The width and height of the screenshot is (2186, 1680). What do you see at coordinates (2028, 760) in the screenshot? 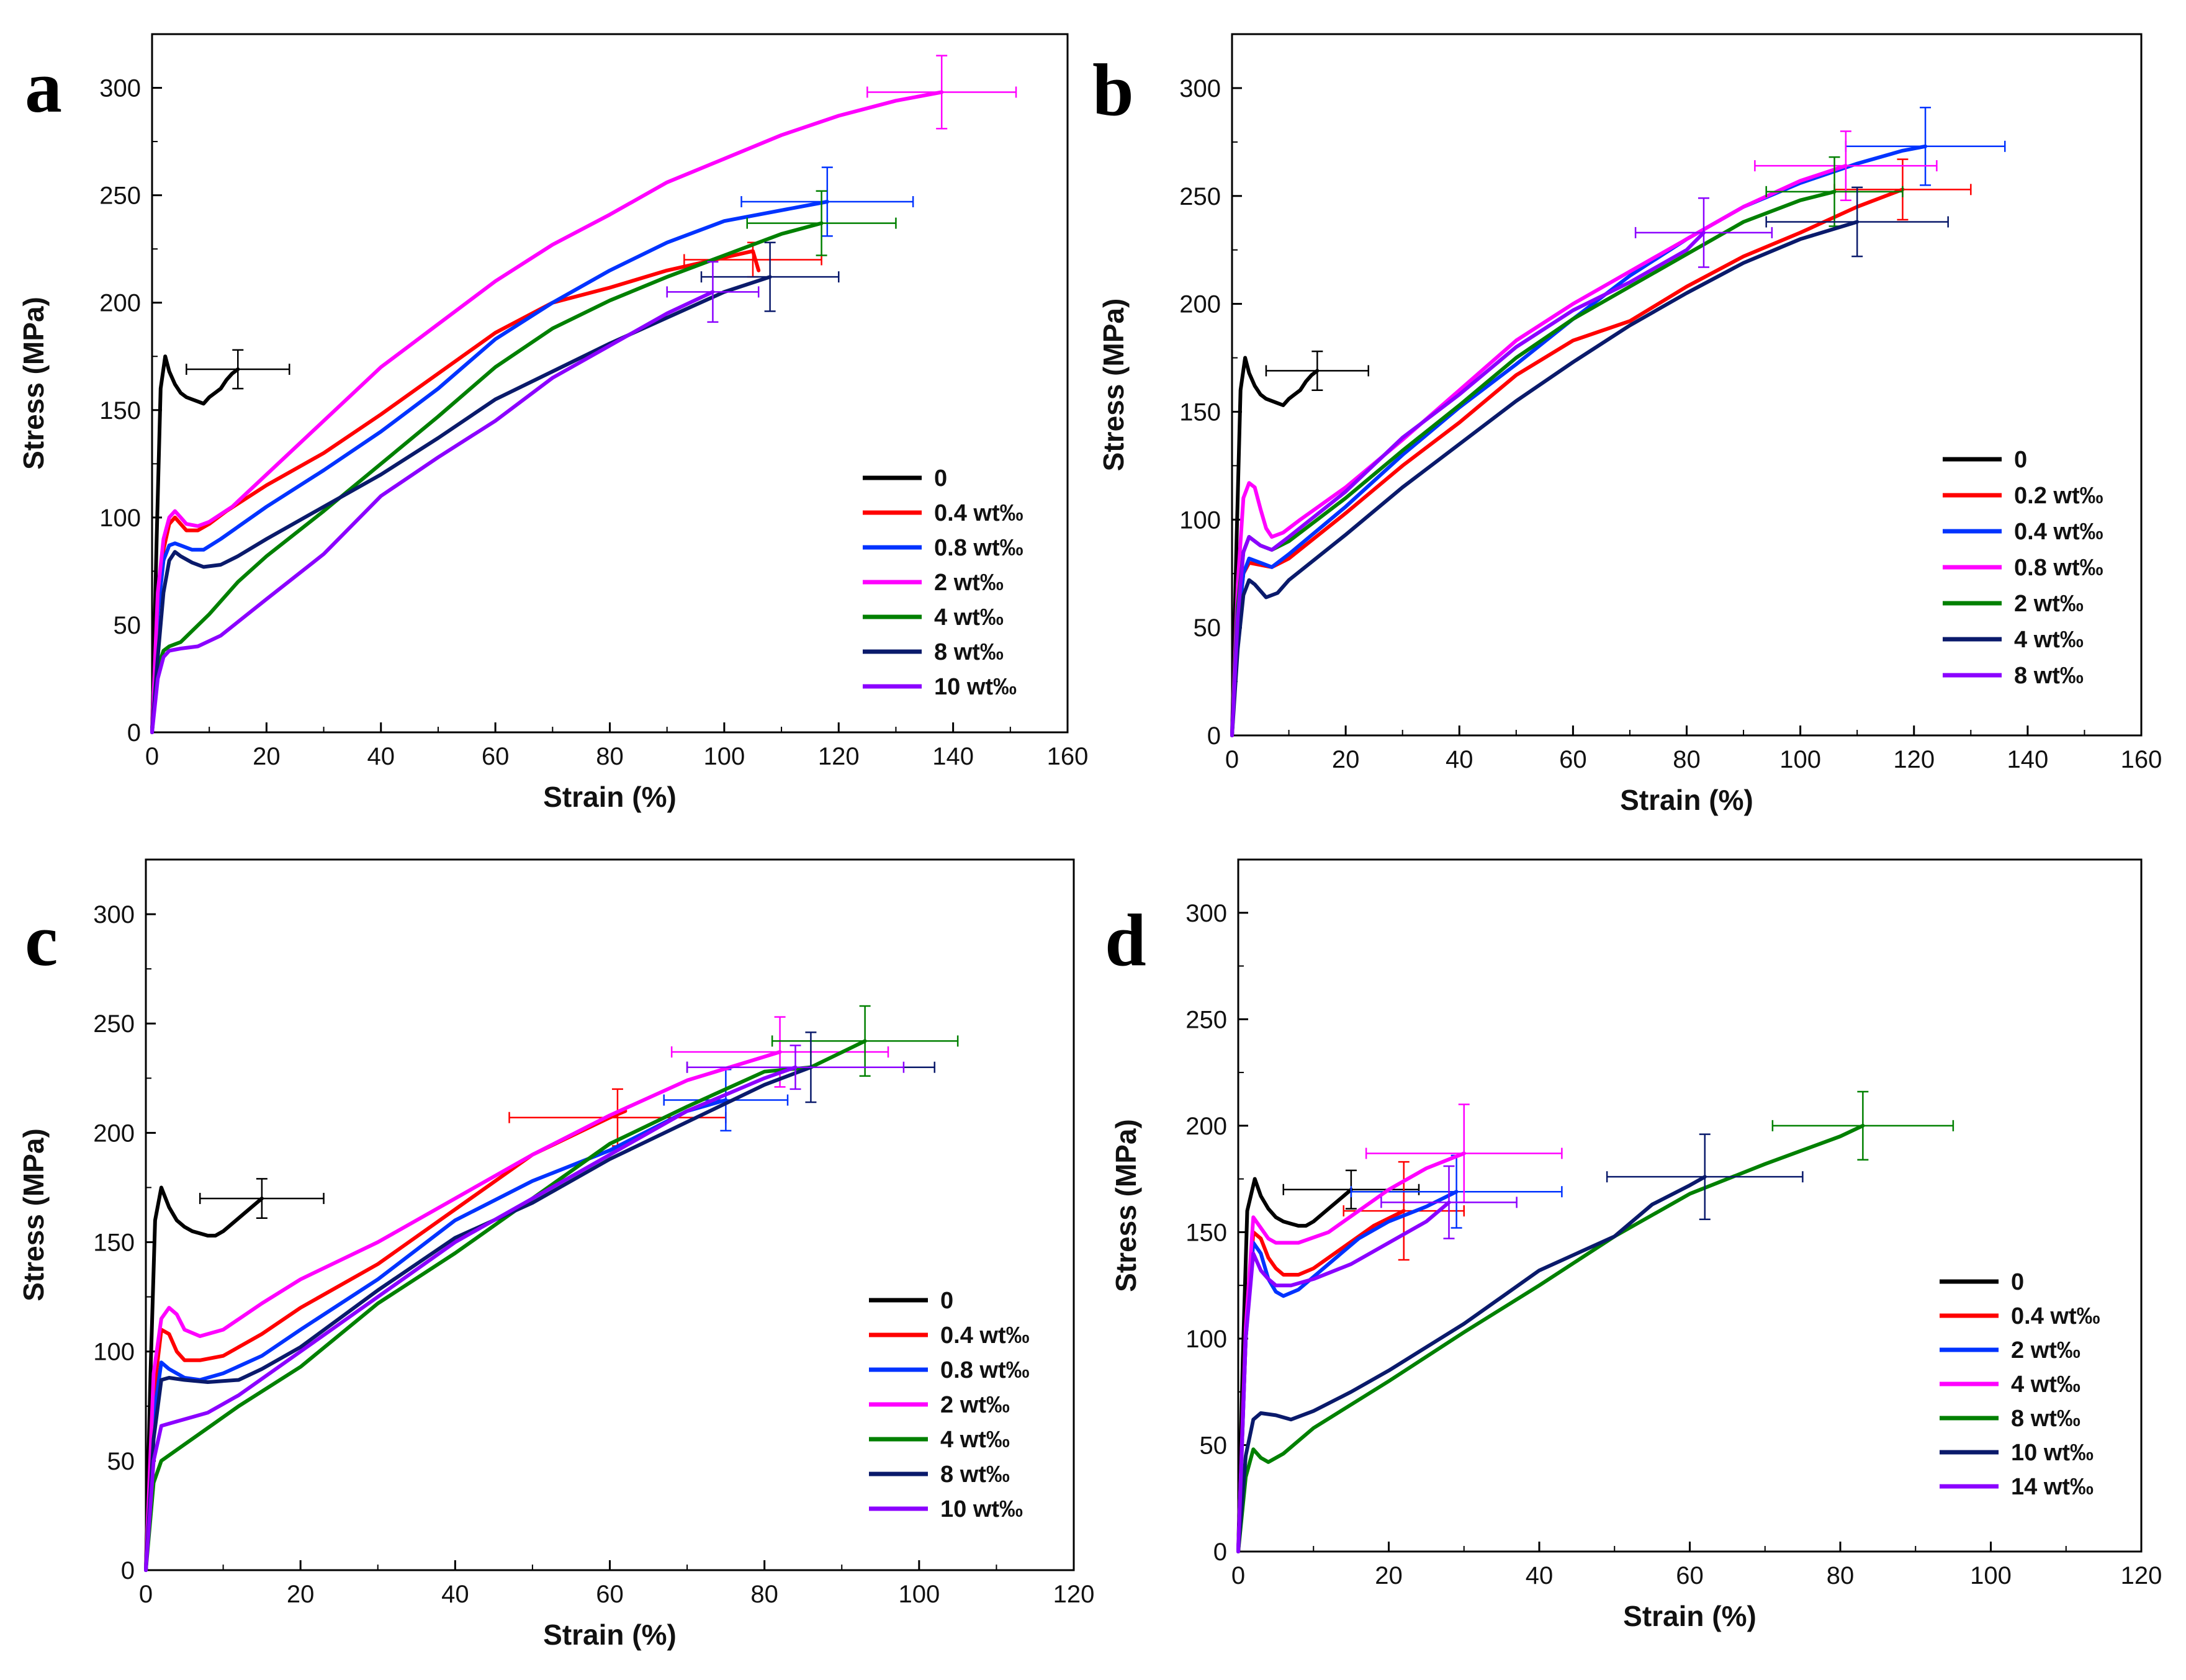
I see `x-tick-label: 140` at bounding box center [2028, 760].